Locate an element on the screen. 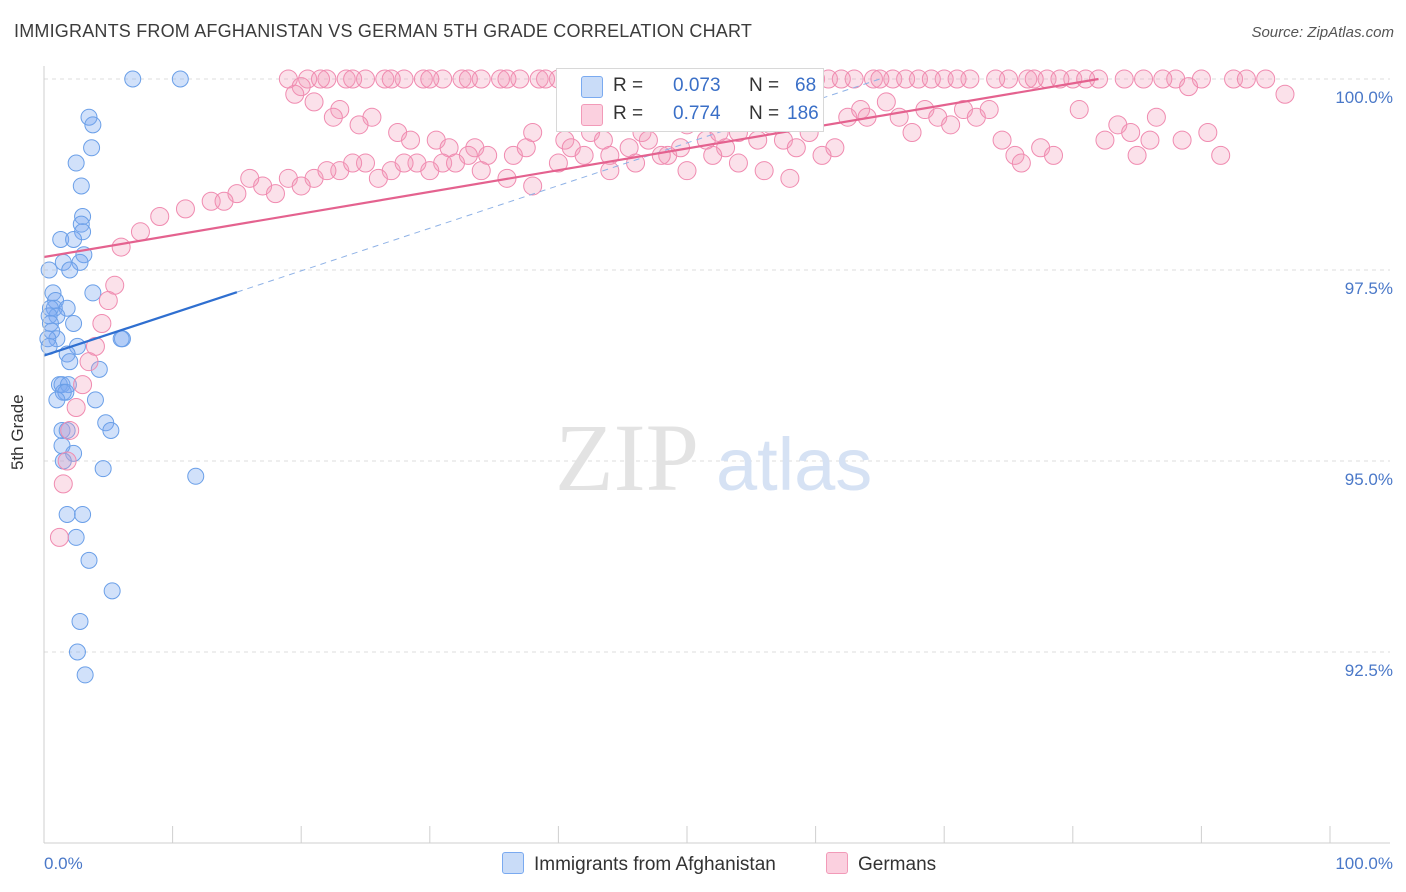 The image size is (1406, 892). legend-n-value: 68 is located at coordinates (806, 85).